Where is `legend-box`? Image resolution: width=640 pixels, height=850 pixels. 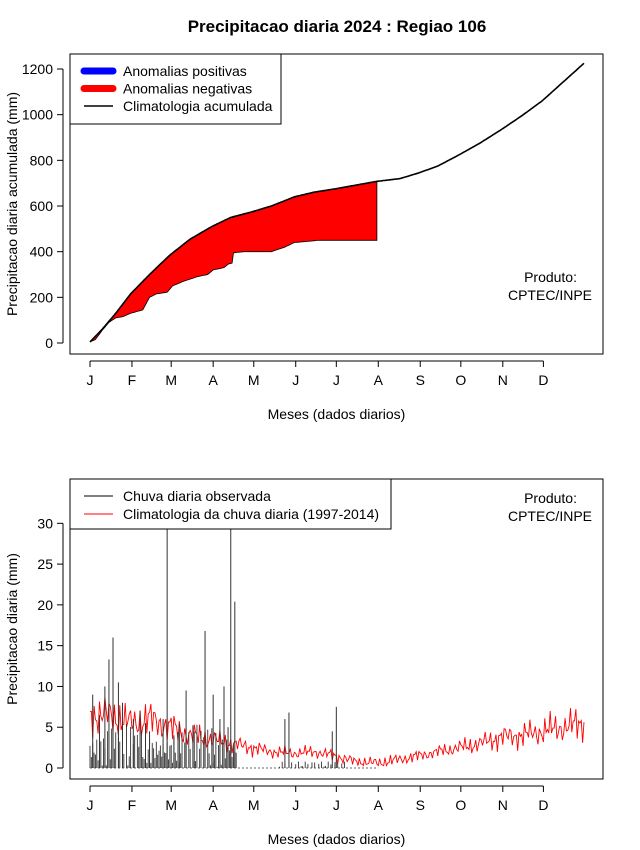 legend-box is located at coordinates (230, 504).